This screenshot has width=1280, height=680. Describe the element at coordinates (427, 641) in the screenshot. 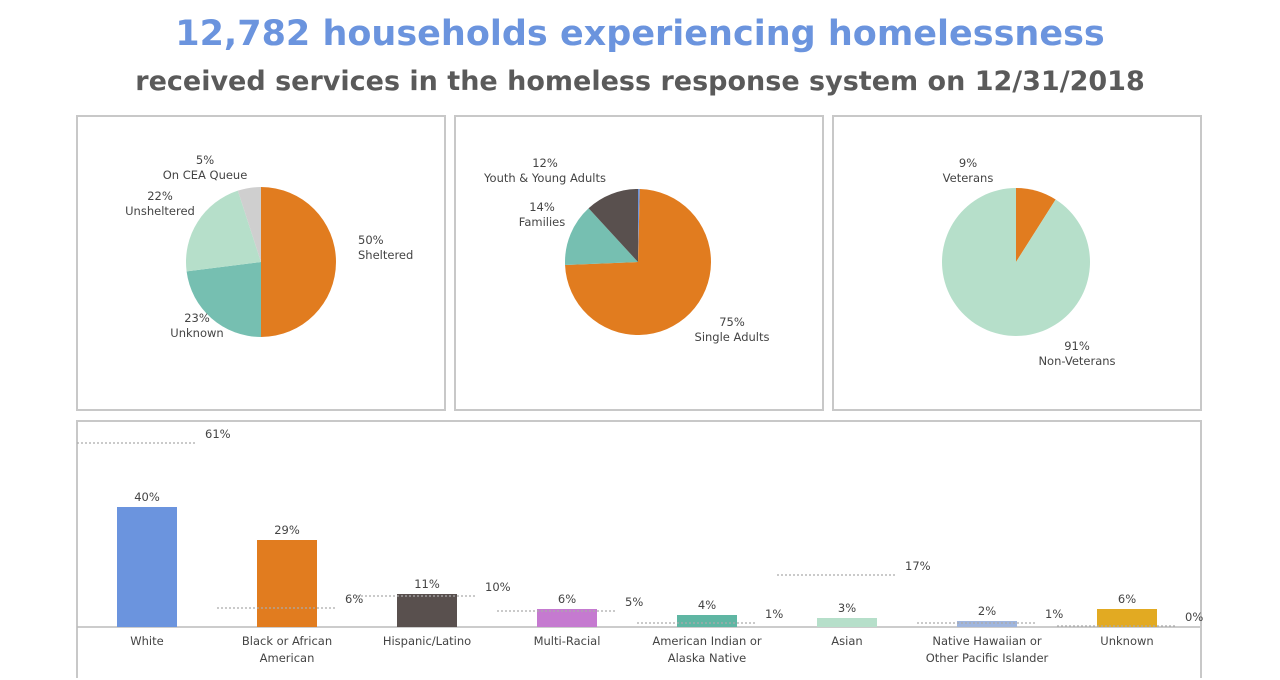

I see `category-label: Hispanic/Latino` at that location.